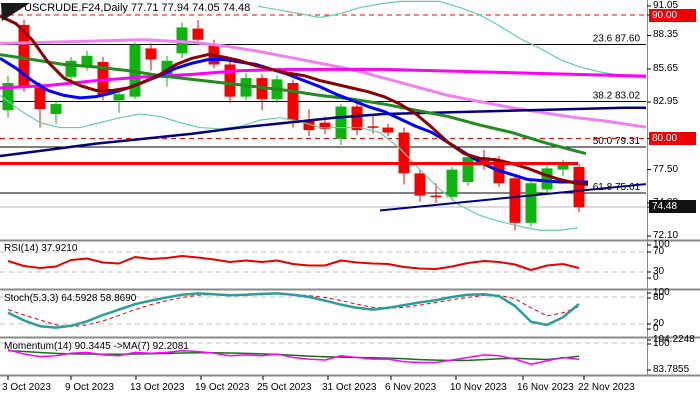 Image resolution: width=700 pixels, height=400 pixels. I want to click on price-axis-label: 77.50, so click(666, 169).